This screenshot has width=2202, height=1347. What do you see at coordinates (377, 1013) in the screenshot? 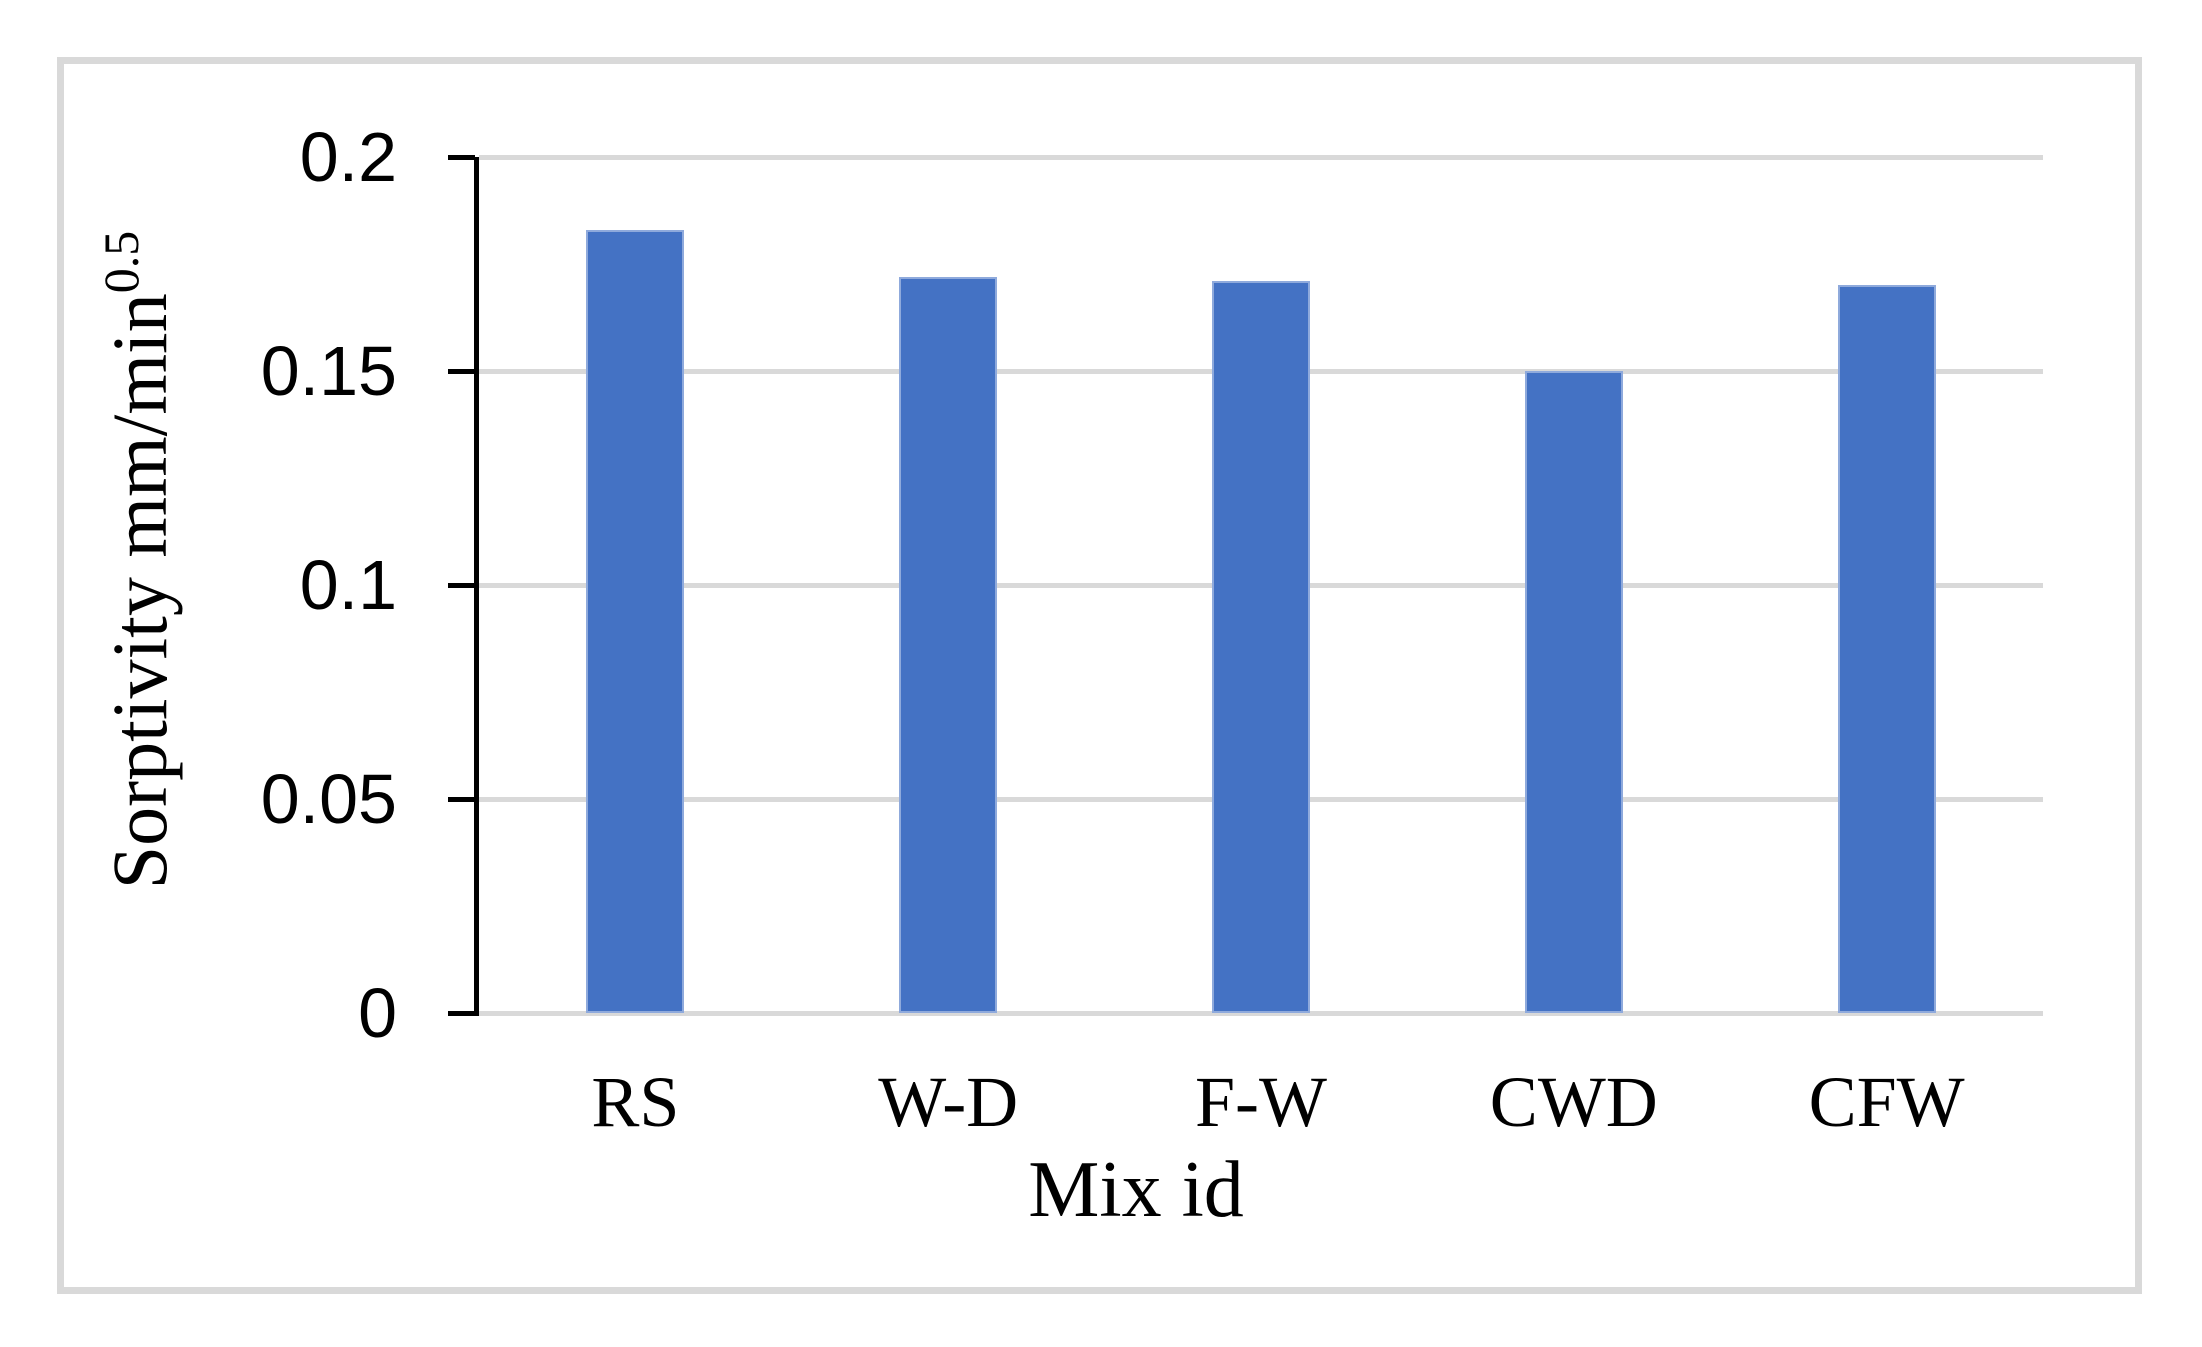
I see `y-tick-label: 0` at bounding box center [377, 1013].